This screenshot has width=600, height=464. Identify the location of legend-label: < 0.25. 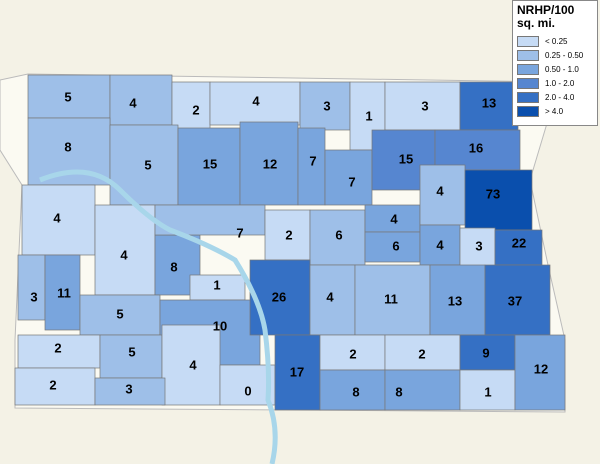
(556, 41).